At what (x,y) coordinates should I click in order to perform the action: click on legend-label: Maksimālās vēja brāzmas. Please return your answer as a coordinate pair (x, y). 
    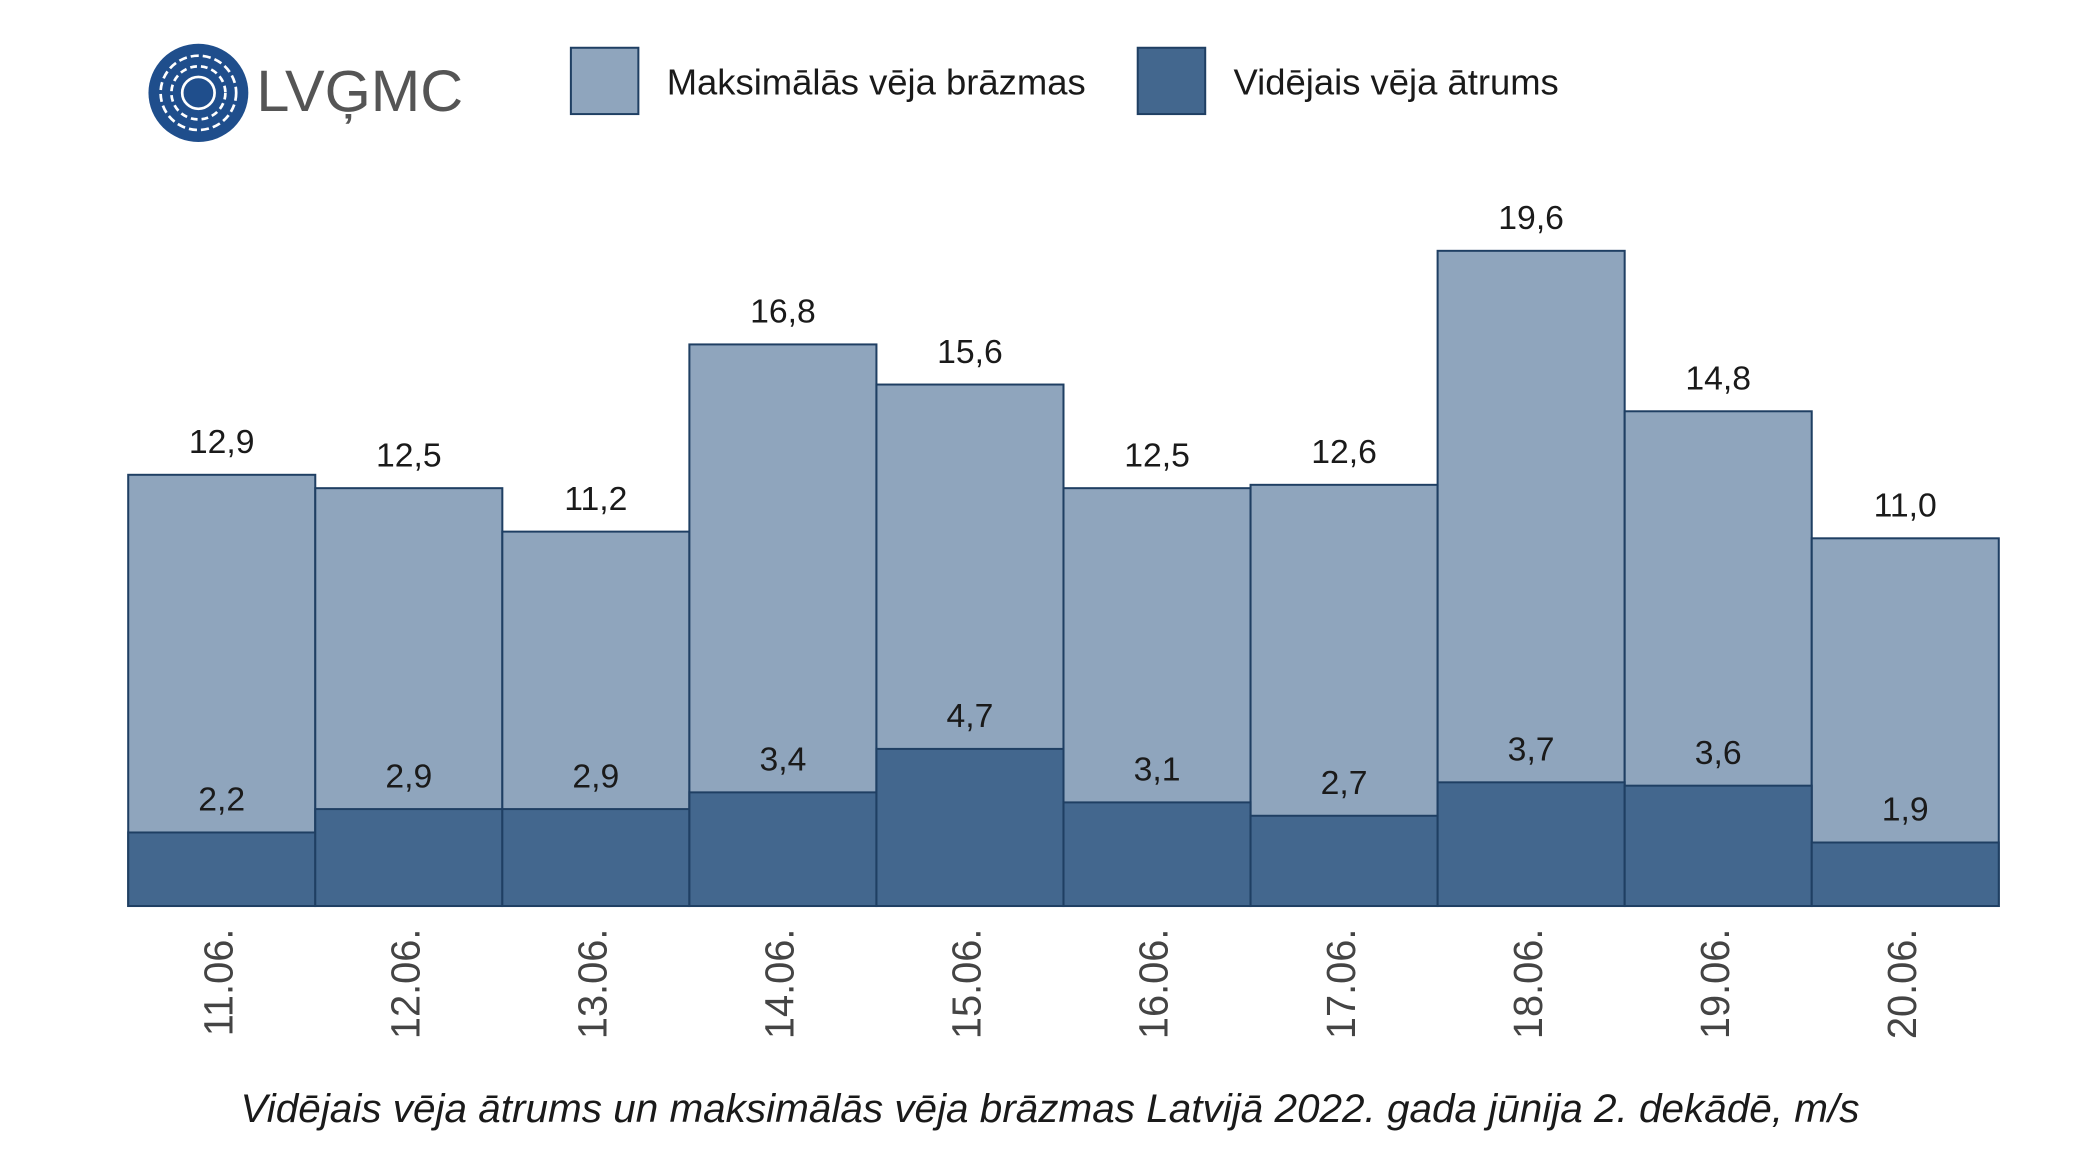
    Looking at the image, I should click on (876, 82).